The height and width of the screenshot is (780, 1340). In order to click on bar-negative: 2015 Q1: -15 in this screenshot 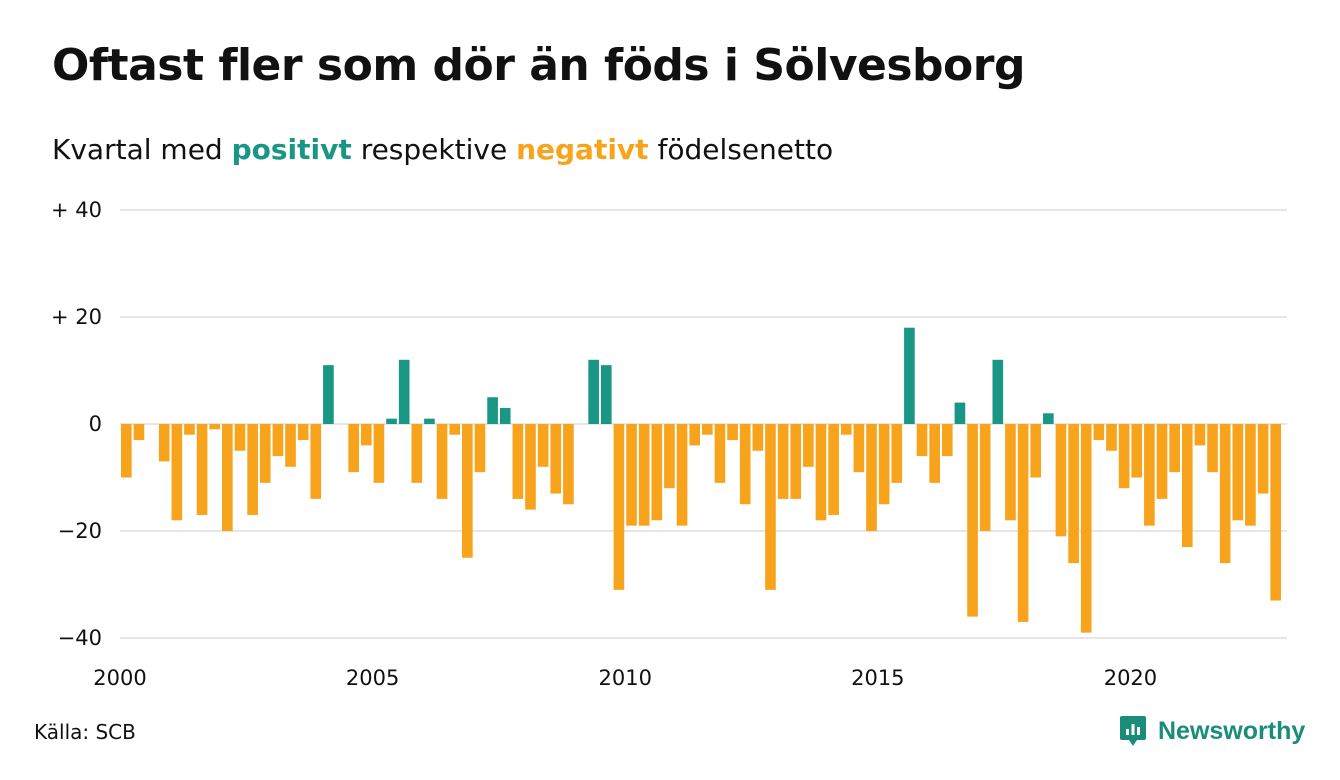, I will do `click(884, 464)`.